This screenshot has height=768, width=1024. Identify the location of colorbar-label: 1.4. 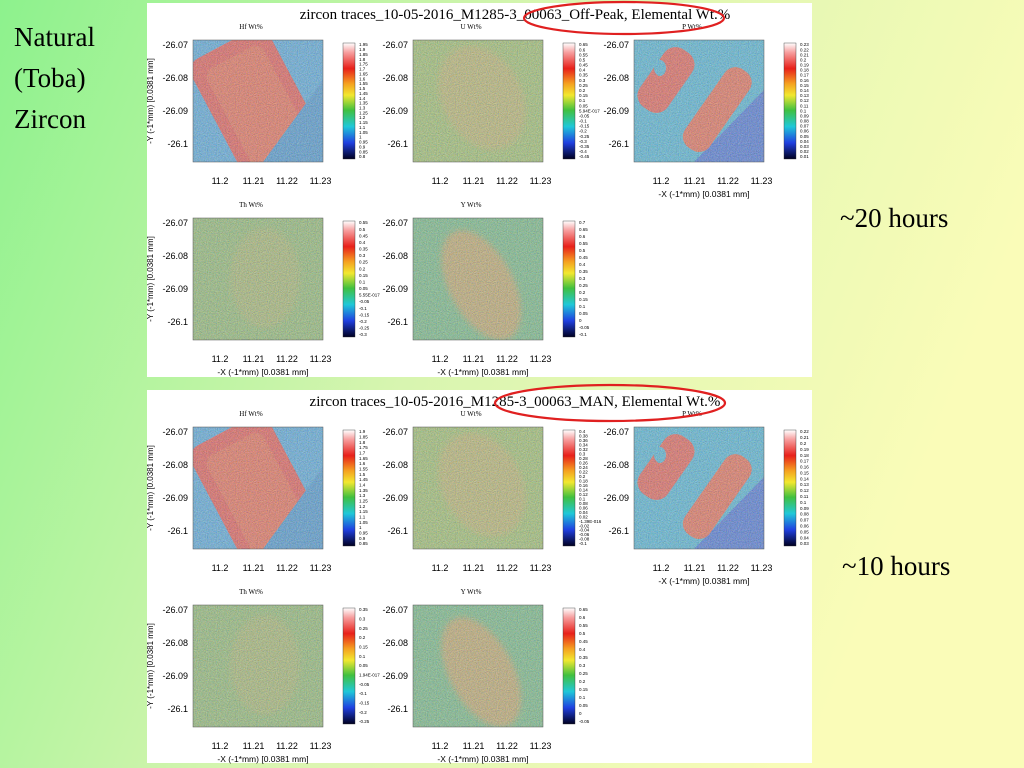
(362, 98).